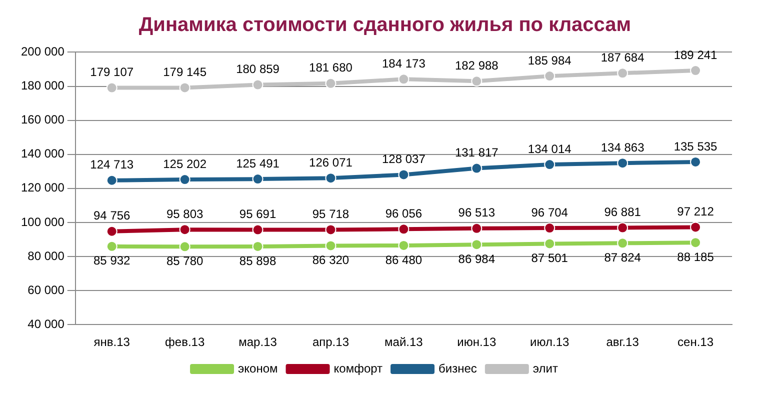  I want to click on x-tick-label: авг.13, so click(623, 342).